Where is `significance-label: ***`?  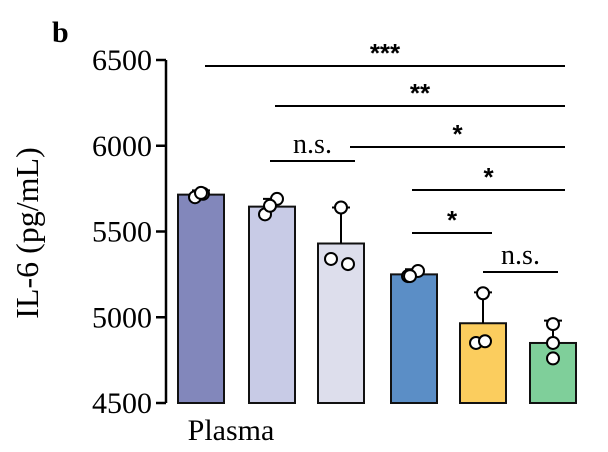
significance-label: *** is located at coordinates (385, 53).